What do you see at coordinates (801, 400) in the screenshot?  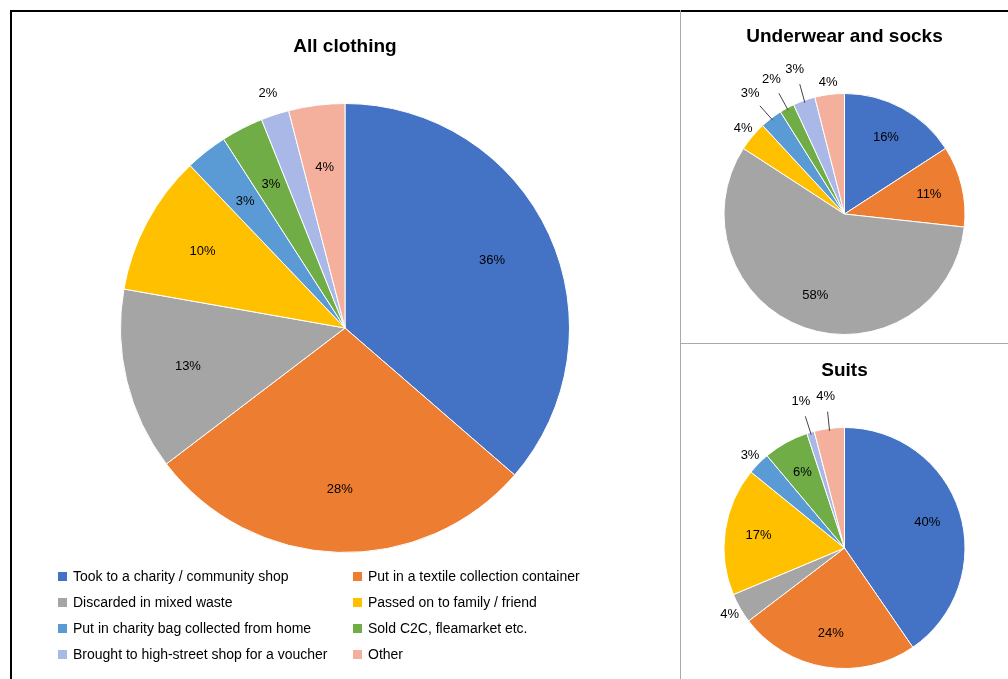 I see `data-label: 1%` at bounding box center [801, 400].